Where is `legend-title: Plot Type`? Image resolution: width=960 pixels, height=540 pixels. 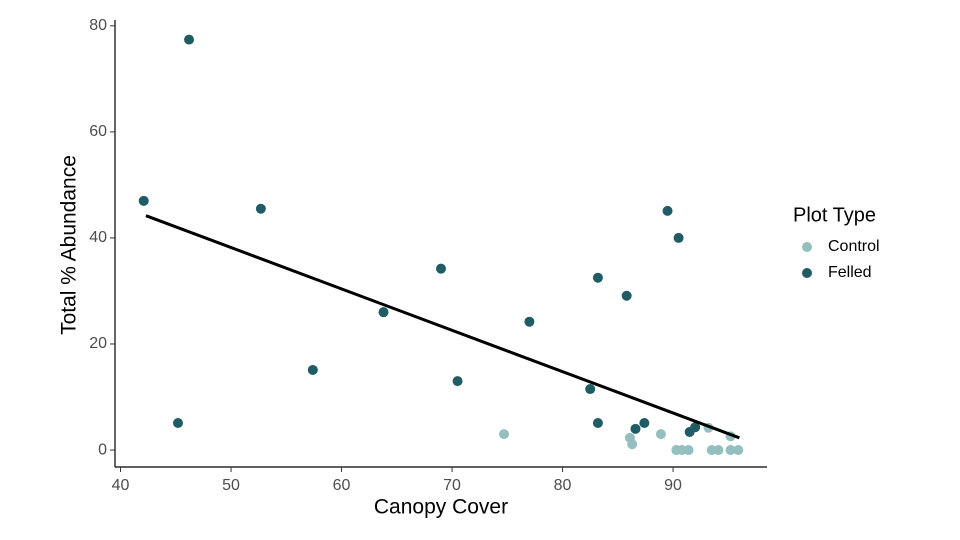 legend-title: Plot Type is located at coordinates (834, 215).